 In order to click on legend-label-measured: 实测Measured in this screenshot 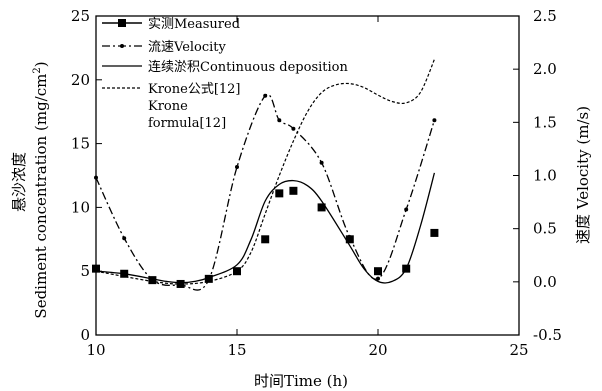, I will do `click(194, 24)`.